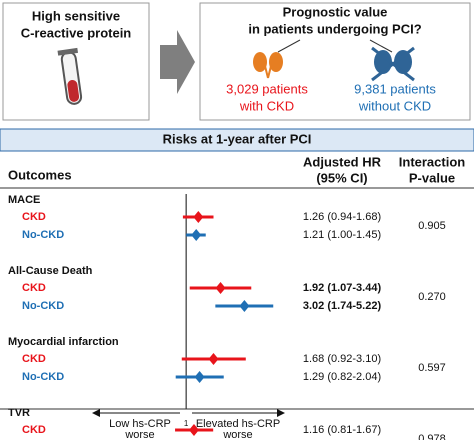  Describe the element at coordinates (342, 235) in the screenshot. I see `hr-label: 1.21 (1.00-1.45)` at that location.